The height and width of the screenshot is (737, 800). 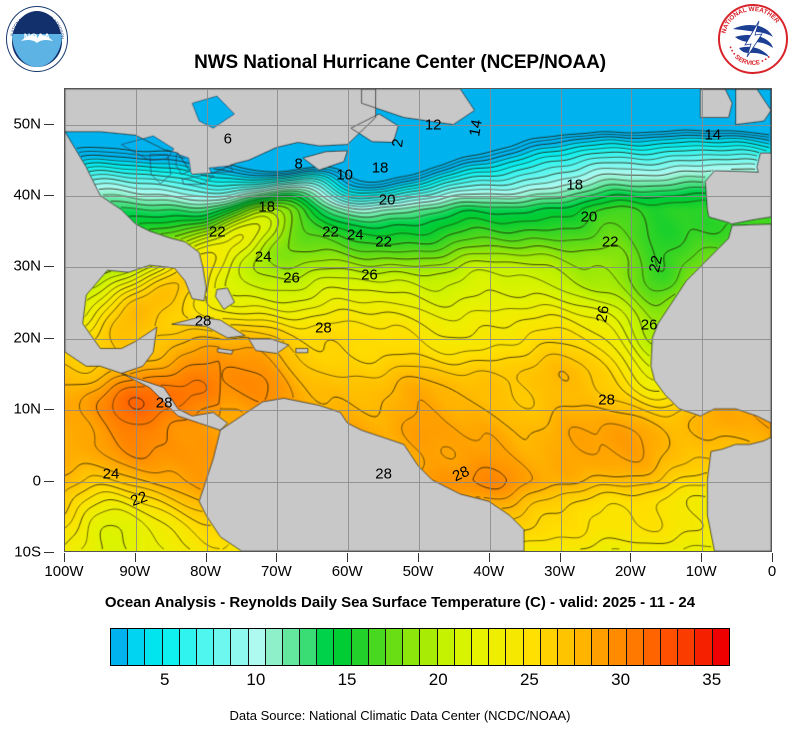 I want to click on svg-text: NOAA, so click(x=37, y=37).